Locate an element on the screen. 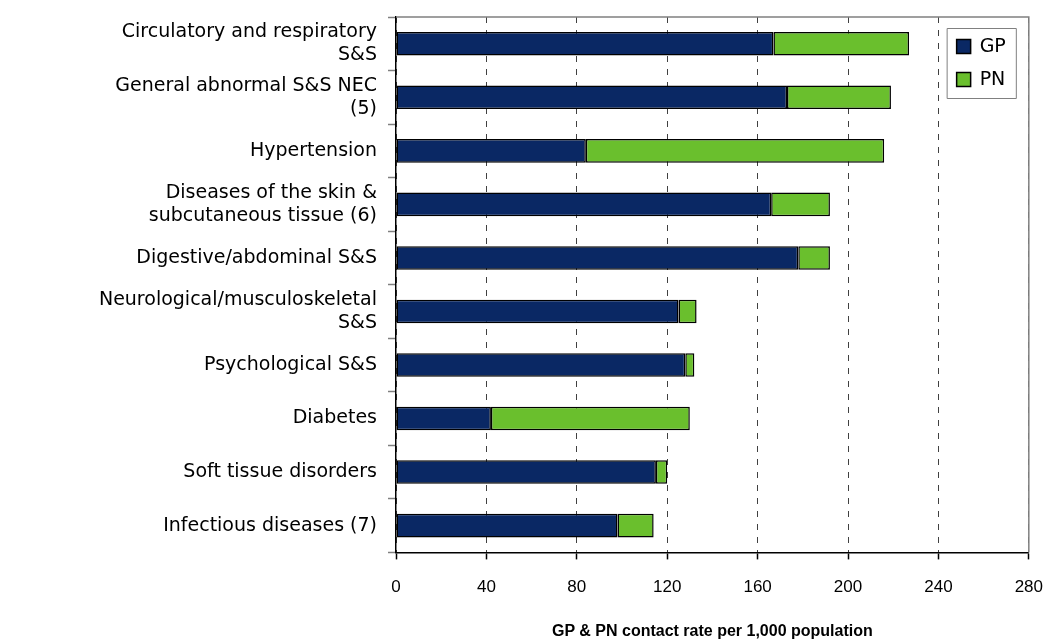  y-tick-label: Infectious diseases (7) is located at coordinates (270, 523).